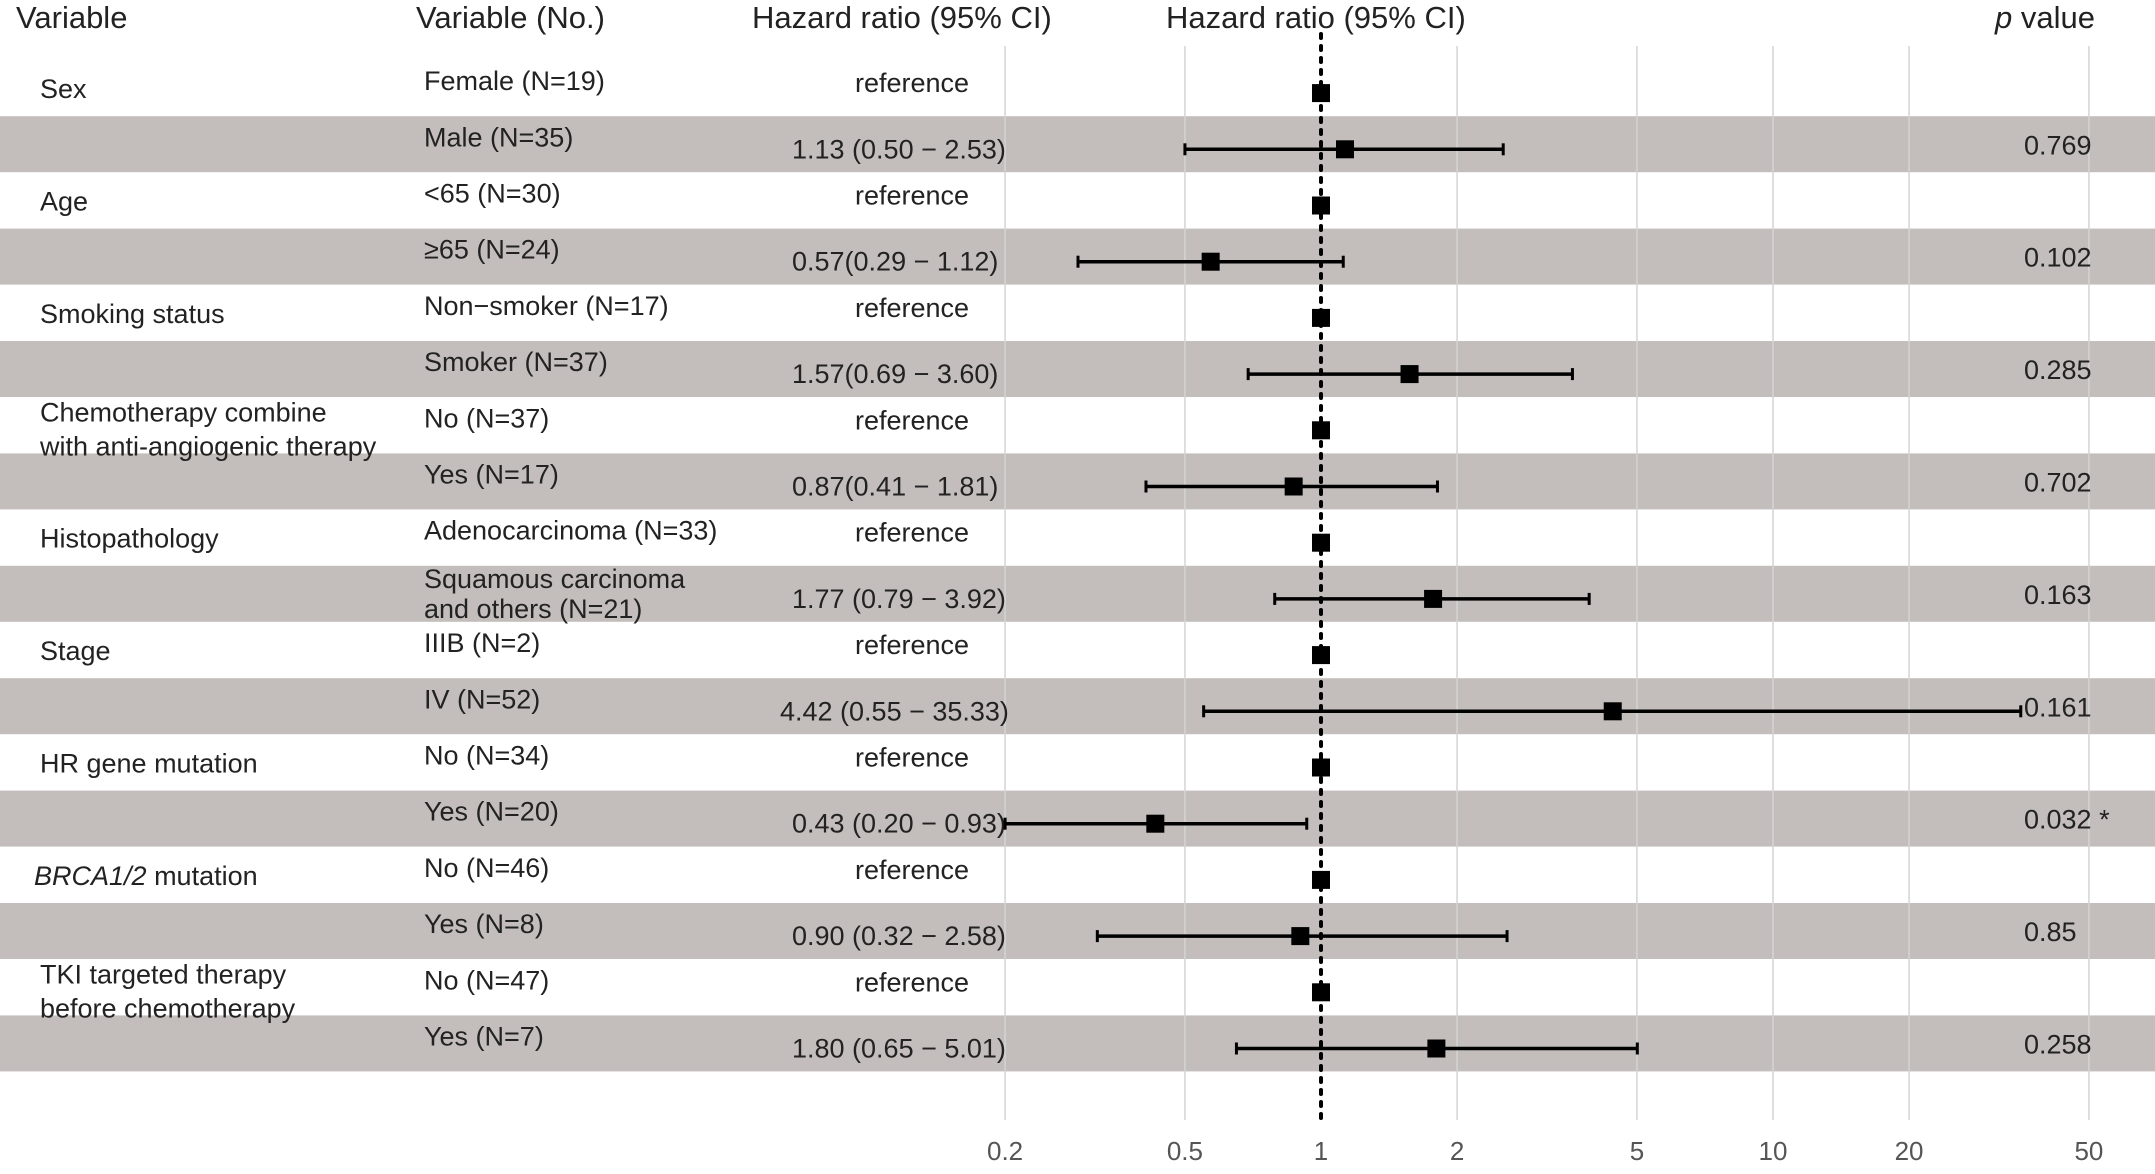  Describe the element at coordinates (208, 446) in the screenshot. I see `variable-label: with anti-angiogenic therapy` at that location.